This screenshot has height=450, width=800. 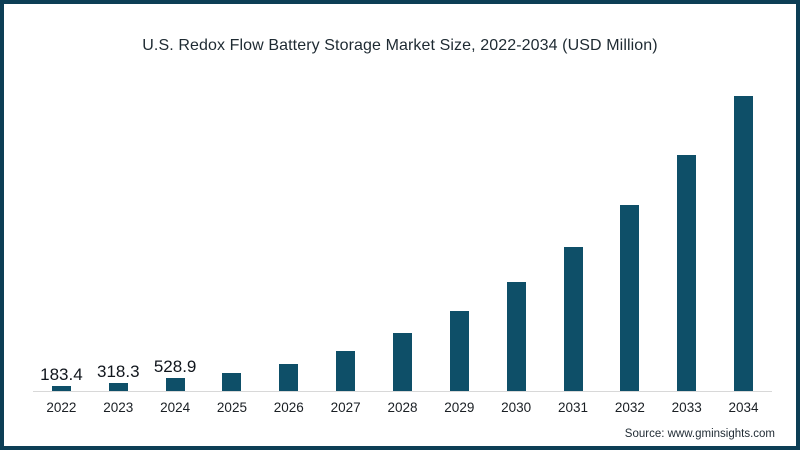 I want to click on bar-slot-2026, so click(x=288, y=377).